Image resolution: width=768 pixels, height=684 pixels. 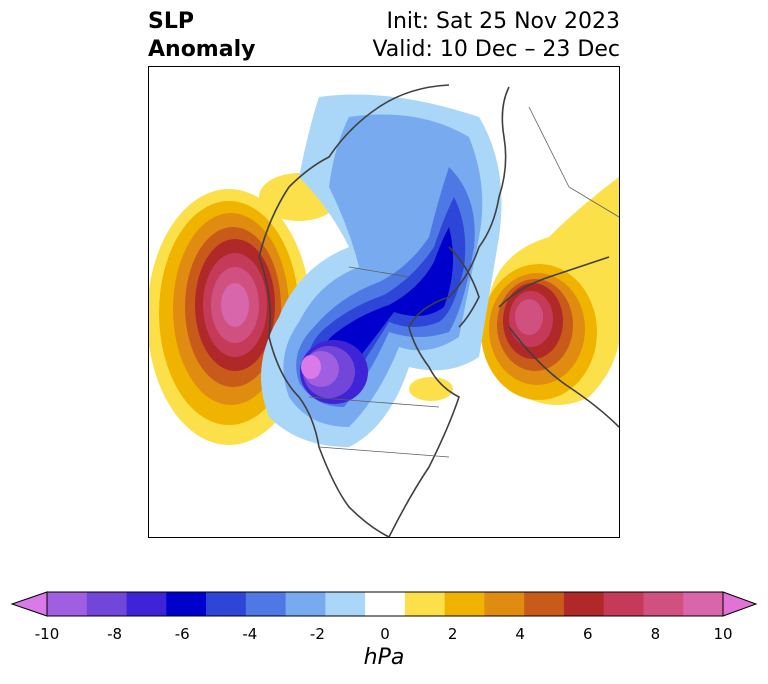 What do you see at coordinates (201, 36) in the screenshot?
I see `map-title: SLP Anomaly` at bounding box center [201, 36].